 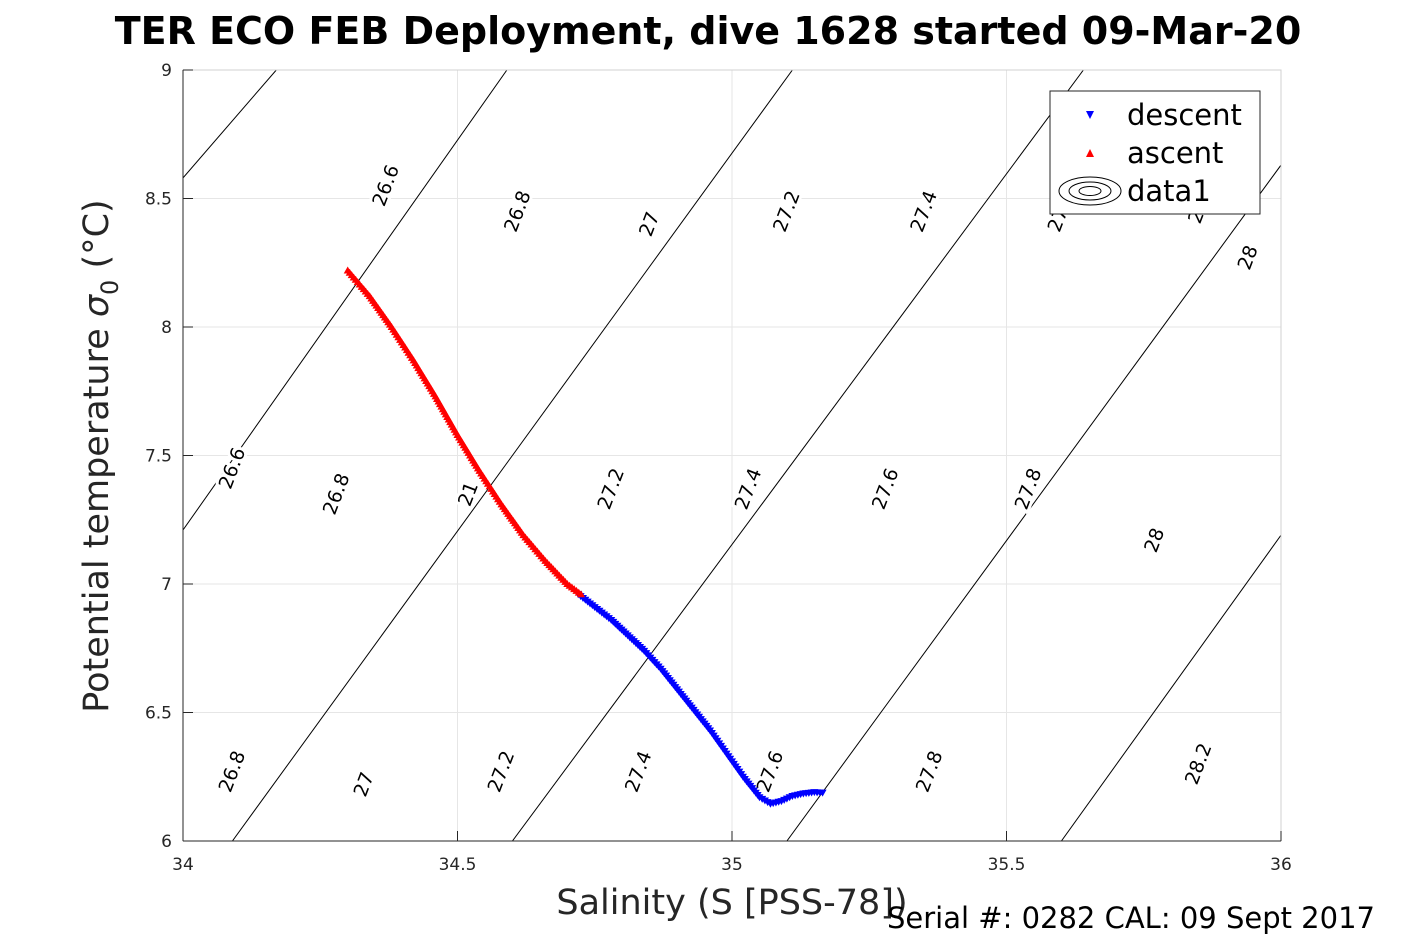 I want to click on x-tick-label: 34.5, so click(x=458, y=865).